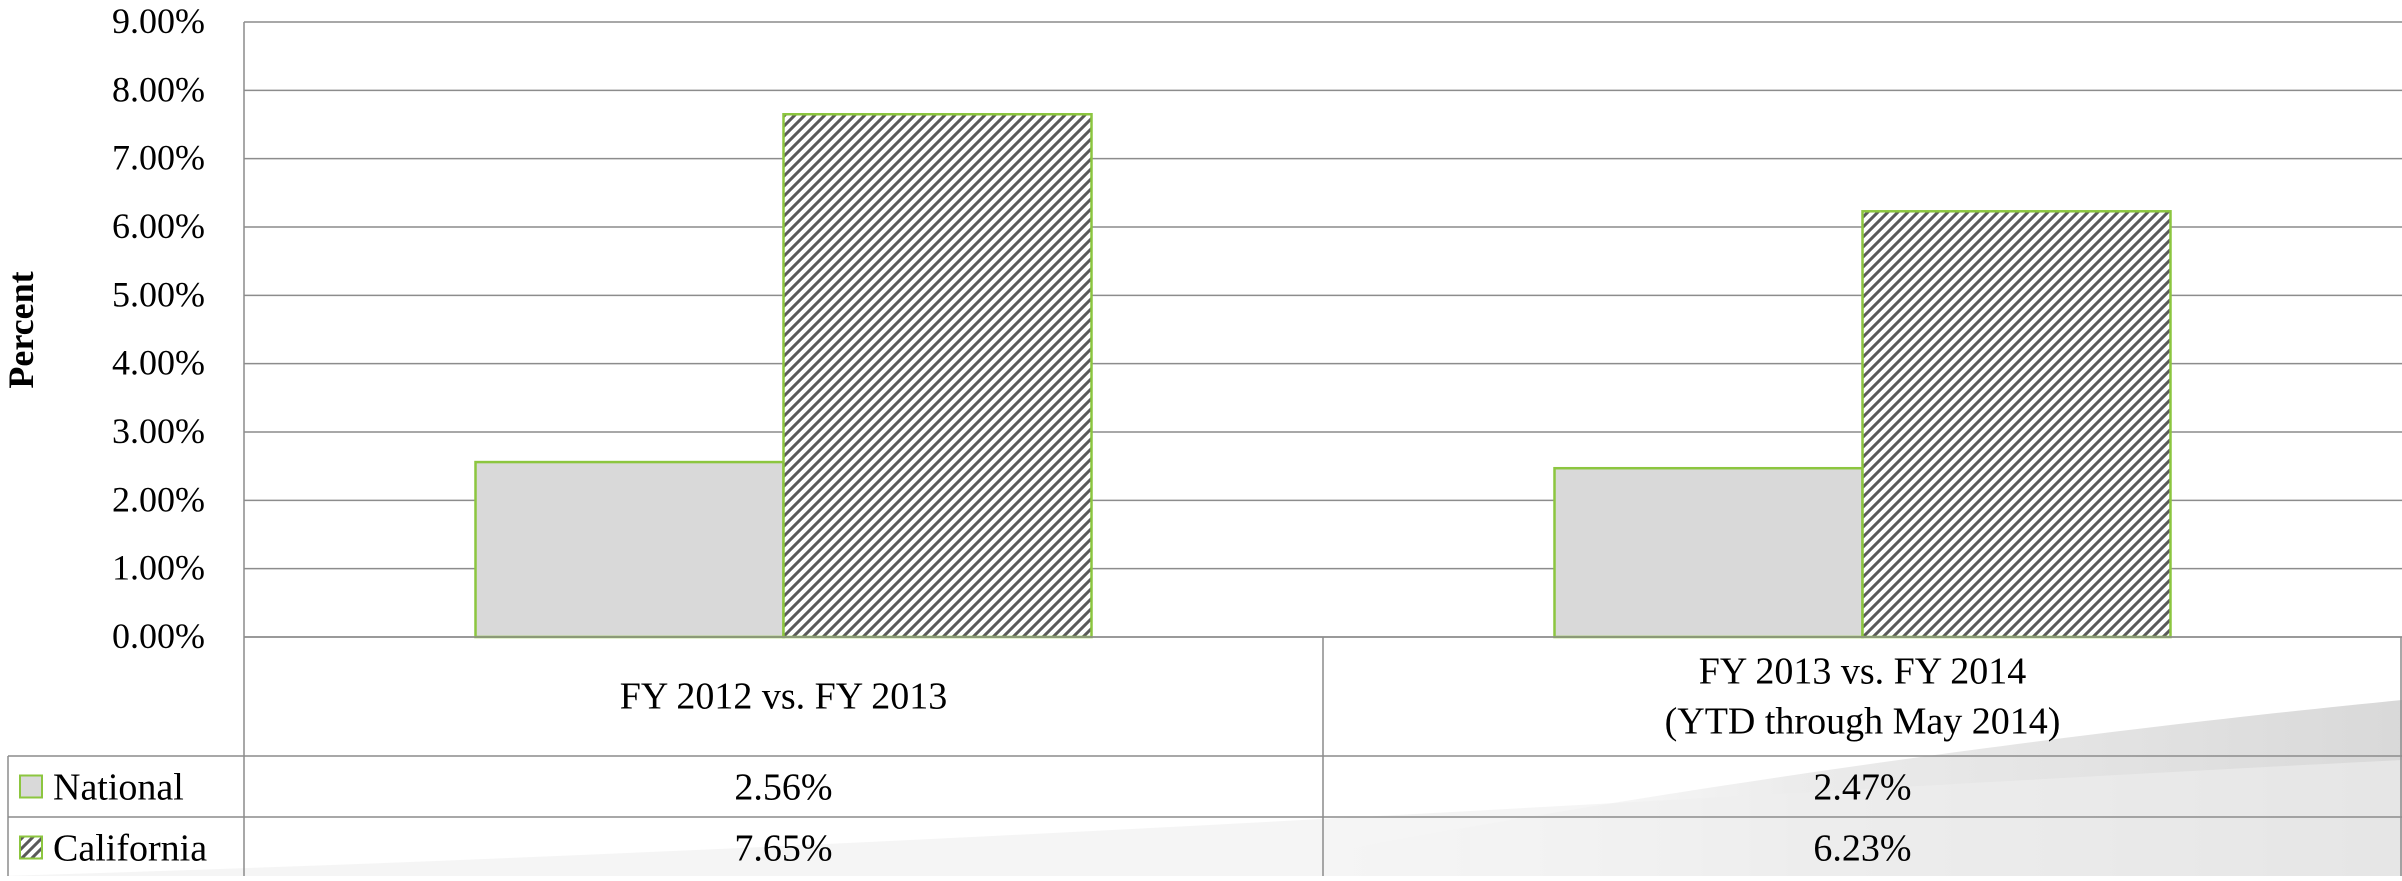 This screenshot has width=2402, height=881. I want to click on y-tick-label: 2.00%, so click(158, 499).